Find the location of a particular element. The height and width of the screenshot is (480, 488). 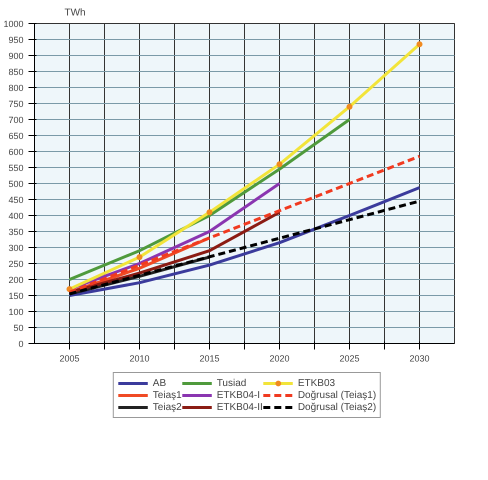

legend-label: Teiaş2 is located at coordinates (167, 407).